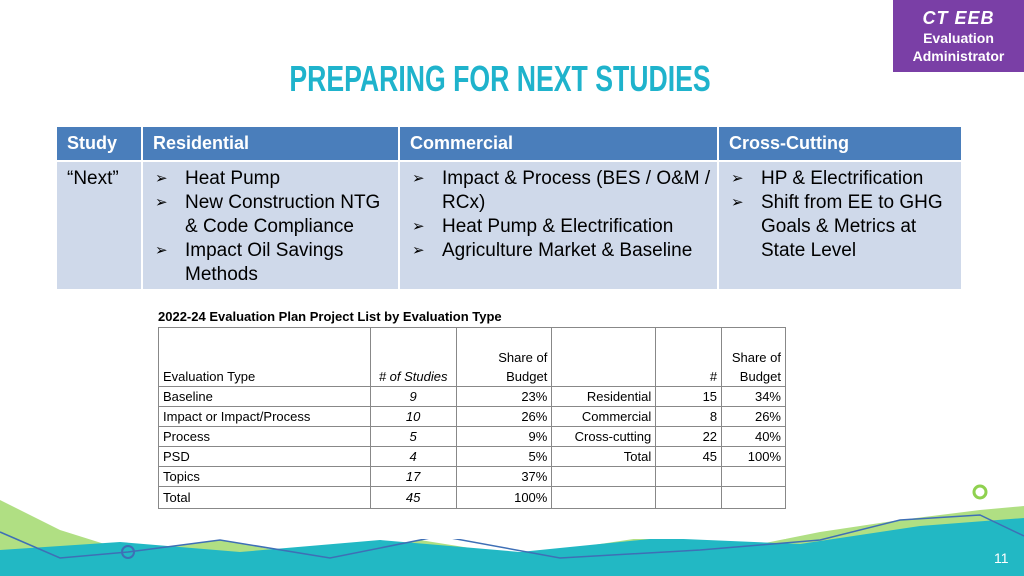 Image resolution: width=1024 pixels, height=576 pixels. What do you see at coordinates (264, 456) in the screenshot?
I see `table-cell: PSD` at bounding box center [264, 456].